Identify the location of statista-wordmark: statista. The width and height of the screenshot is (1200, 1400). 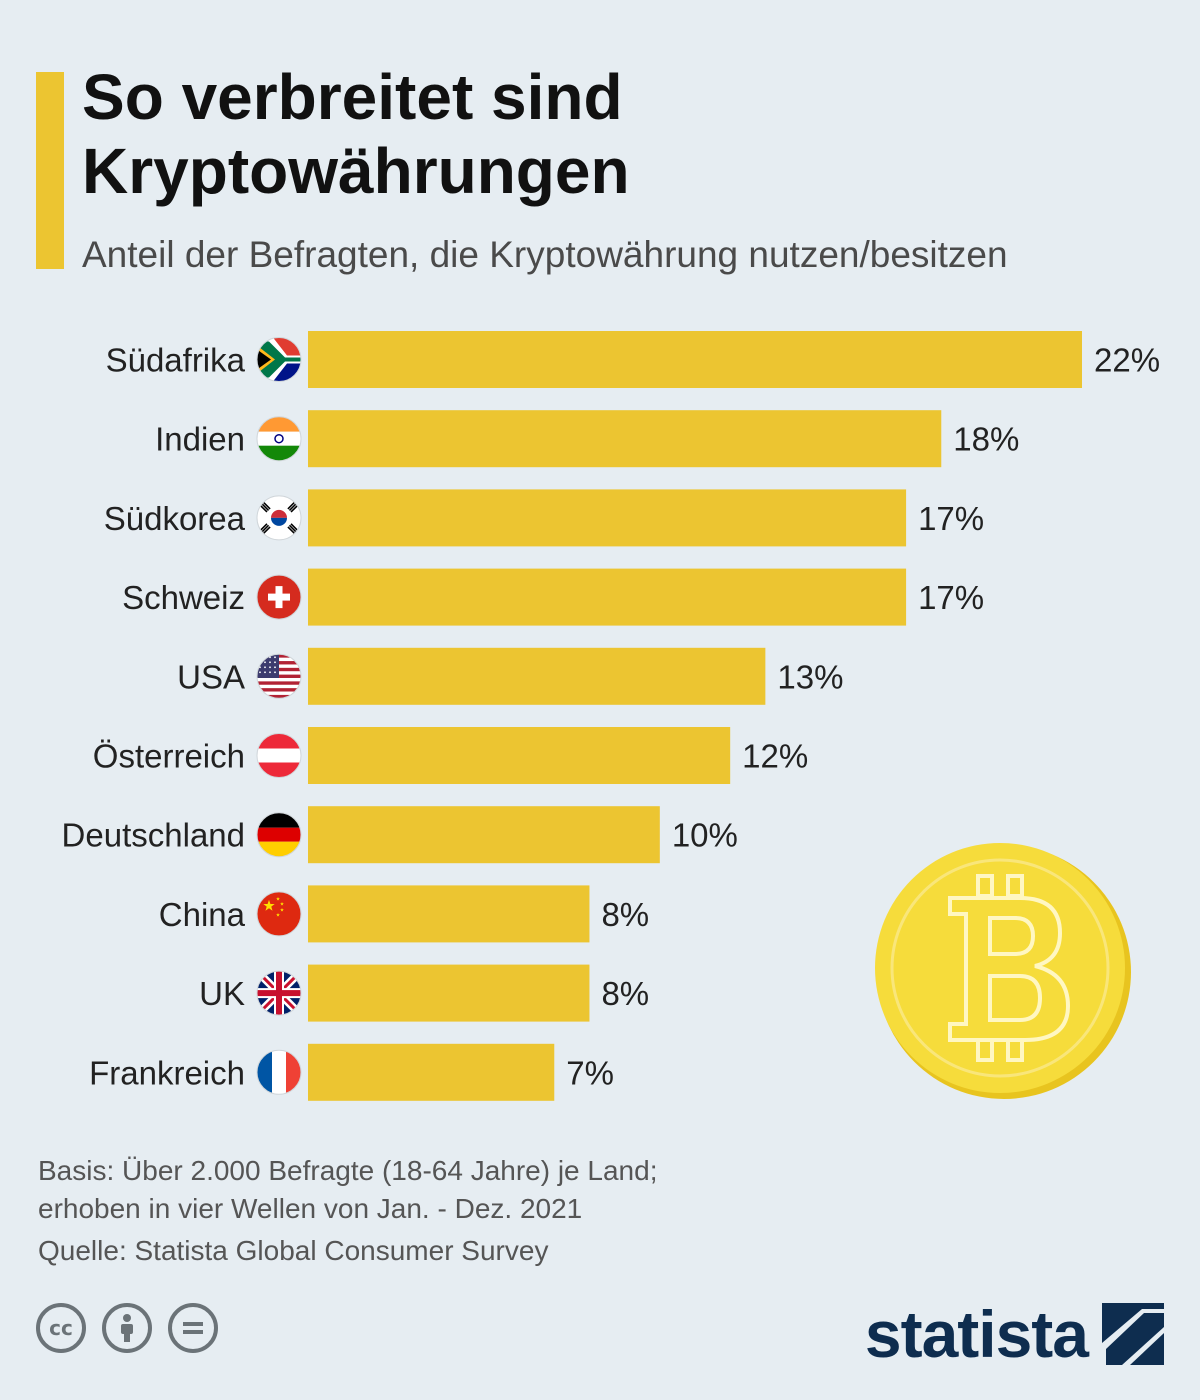
(976, 1334).